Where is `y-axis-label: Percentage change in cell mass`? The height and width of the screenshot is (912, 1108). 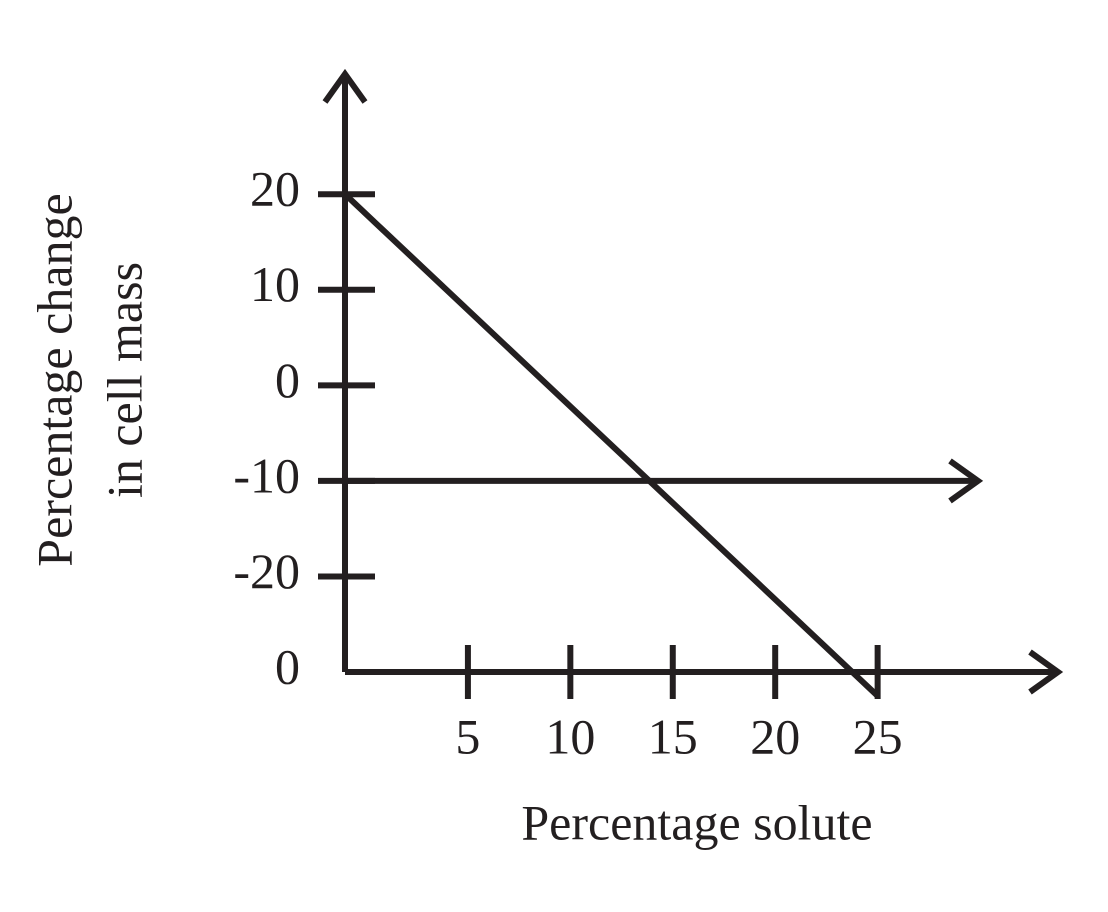
y-axis-label: Percentage change in cell mass is located at coordinates (89, 379).